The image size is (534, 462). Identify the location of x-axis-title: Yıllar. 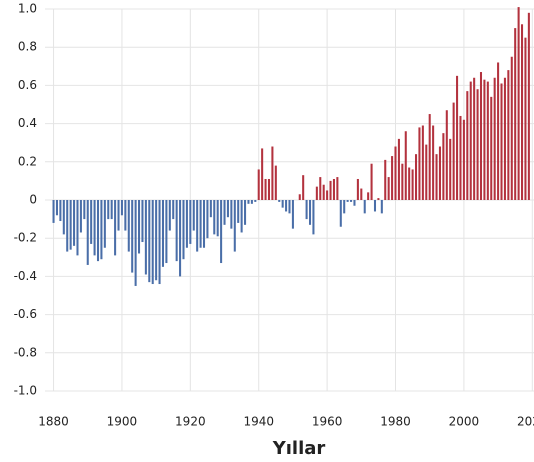
(299, 448).